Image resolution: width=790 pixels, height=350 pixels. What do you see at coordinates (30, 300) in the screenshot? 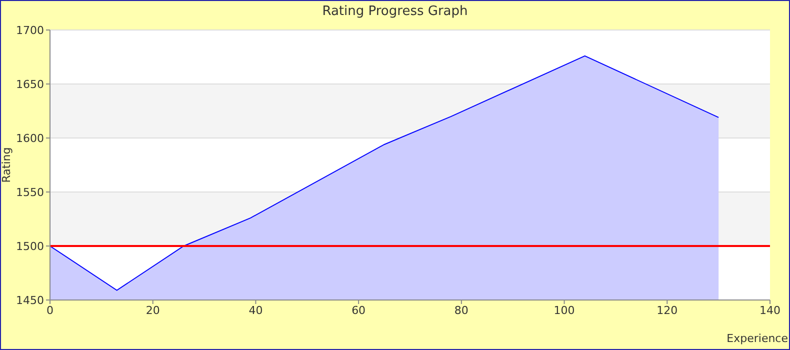
I see `y-tick-label: 1450` at bounding box center [30, 300].